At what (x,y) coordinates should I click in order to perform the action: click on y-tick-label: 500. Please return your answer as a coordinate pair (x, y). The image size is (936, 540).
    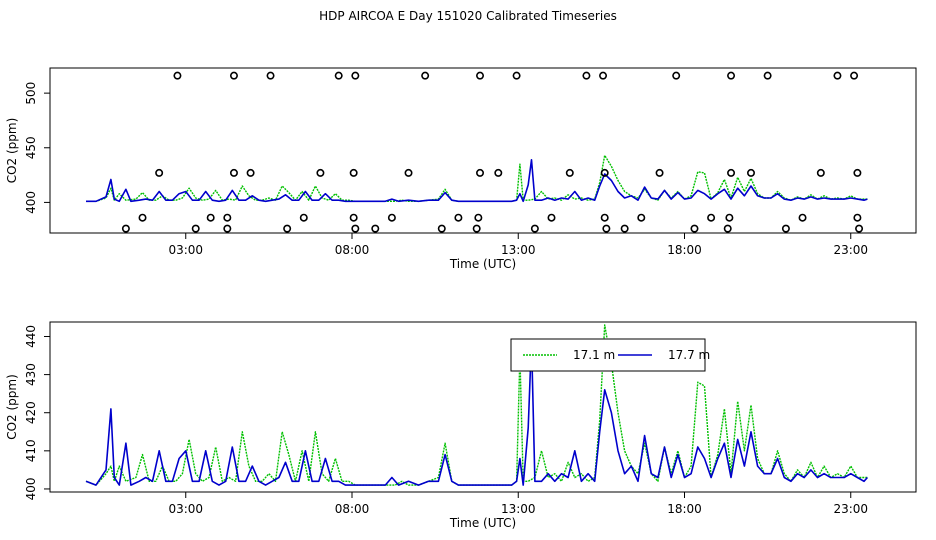
    Looking at the image, I should click on (31, 93).